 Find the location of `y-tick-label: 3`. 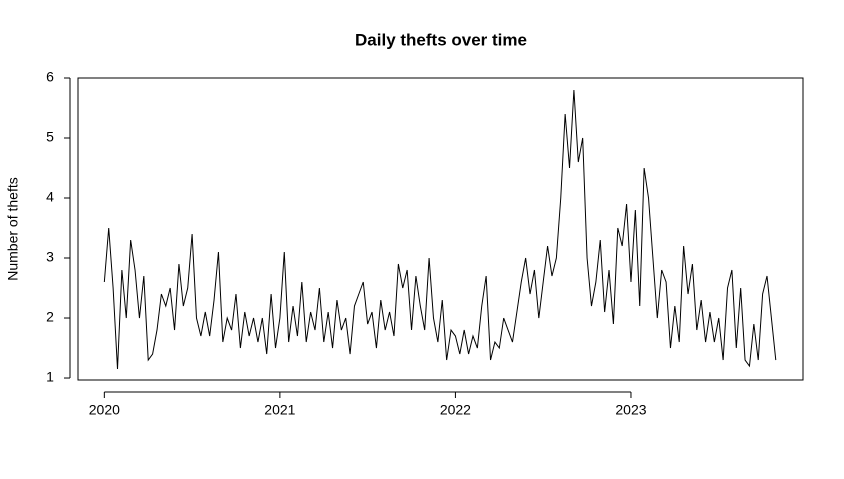

y-tick-label: 3 is located at coordinates (50, 257).